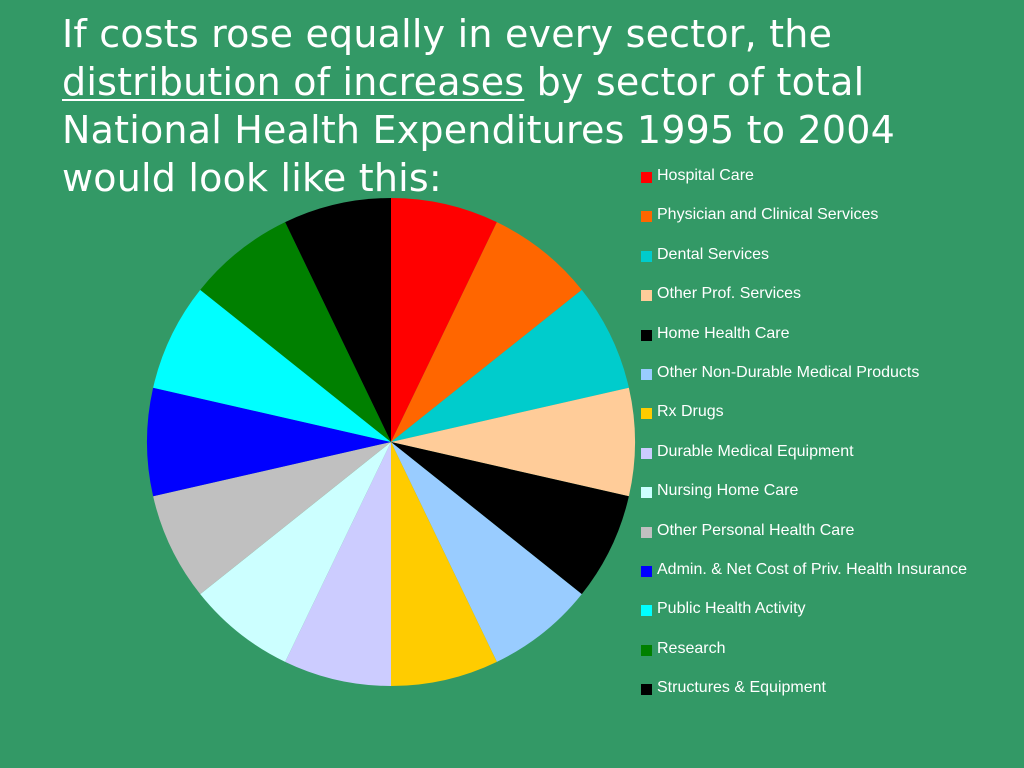  Describe the element at coordinates (293, 82) in the screenshot. I see `title-underlined: distribution of increases` at that location.